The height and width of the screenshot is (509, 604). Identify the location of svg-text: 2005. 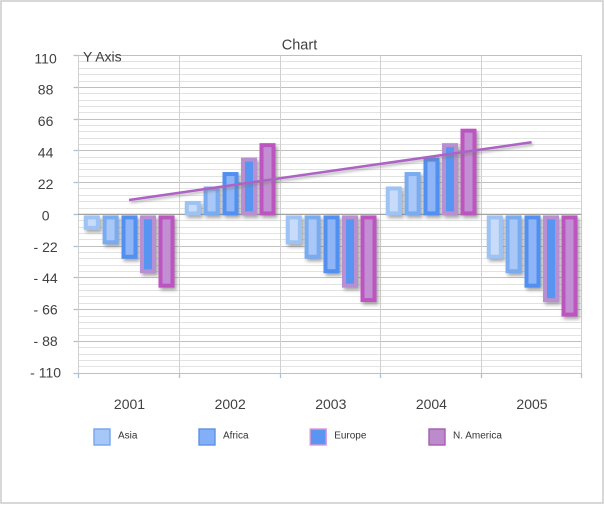
(531, 404).